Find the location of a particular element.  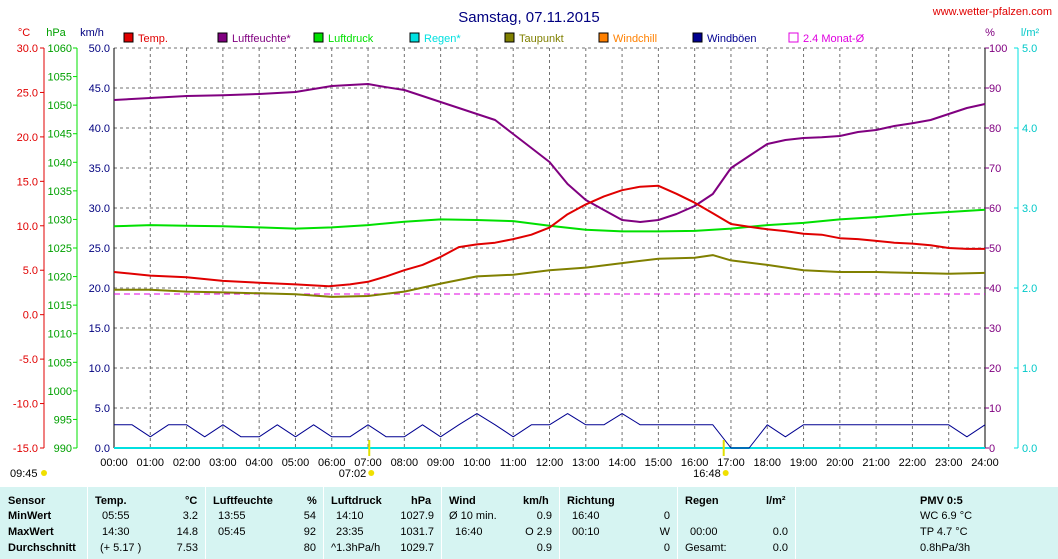

x-tick-label: 12:00 is located at coordinates (550, 463).